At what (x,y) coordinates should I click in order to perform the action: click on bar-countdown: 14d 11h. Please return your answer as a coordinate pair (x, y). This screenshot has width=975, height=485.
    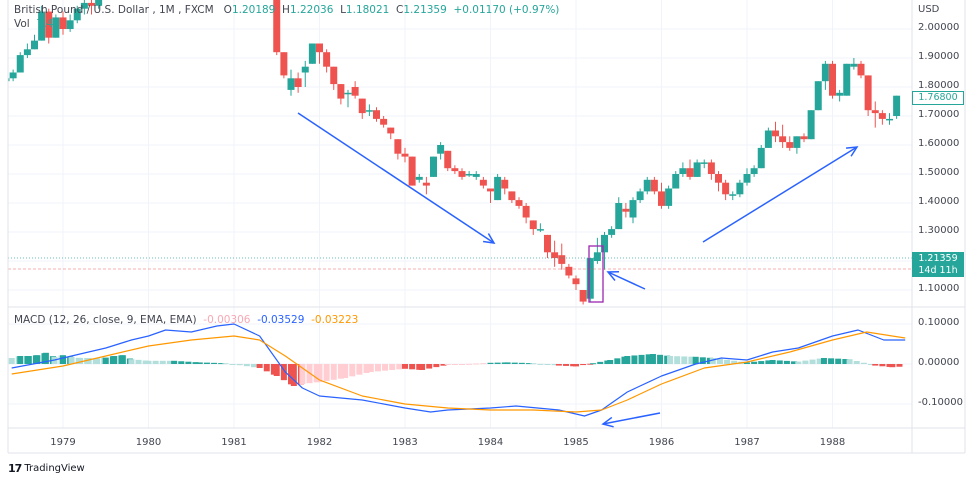
    Looking at the image, I should click on (938, 270).